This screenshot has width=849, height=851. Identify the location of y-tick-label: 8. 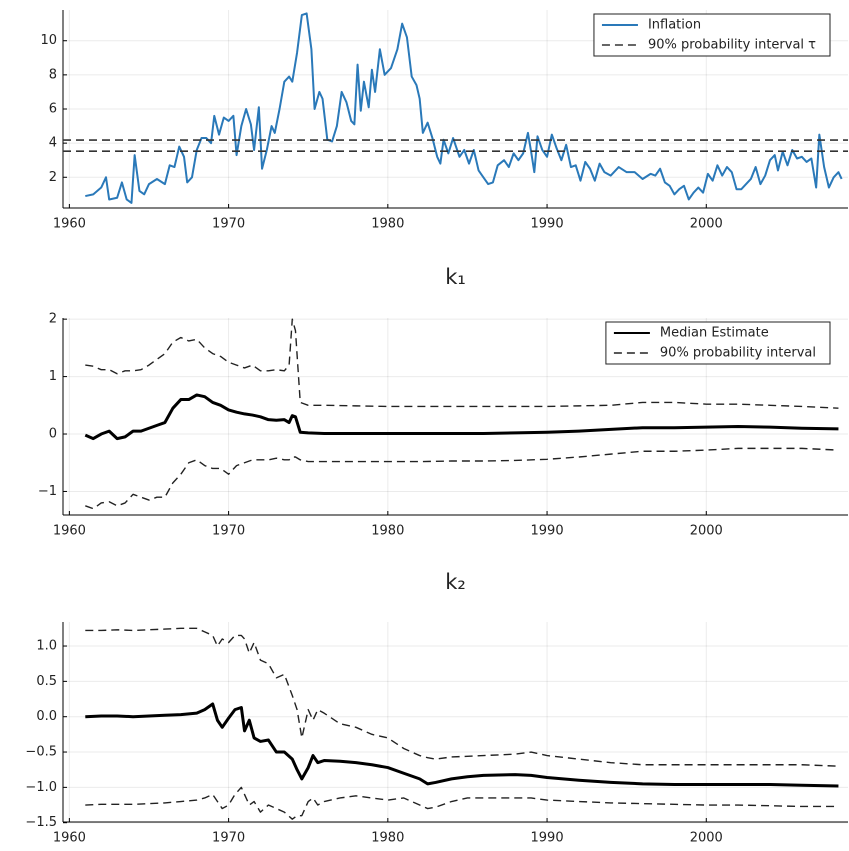
(53, 74).